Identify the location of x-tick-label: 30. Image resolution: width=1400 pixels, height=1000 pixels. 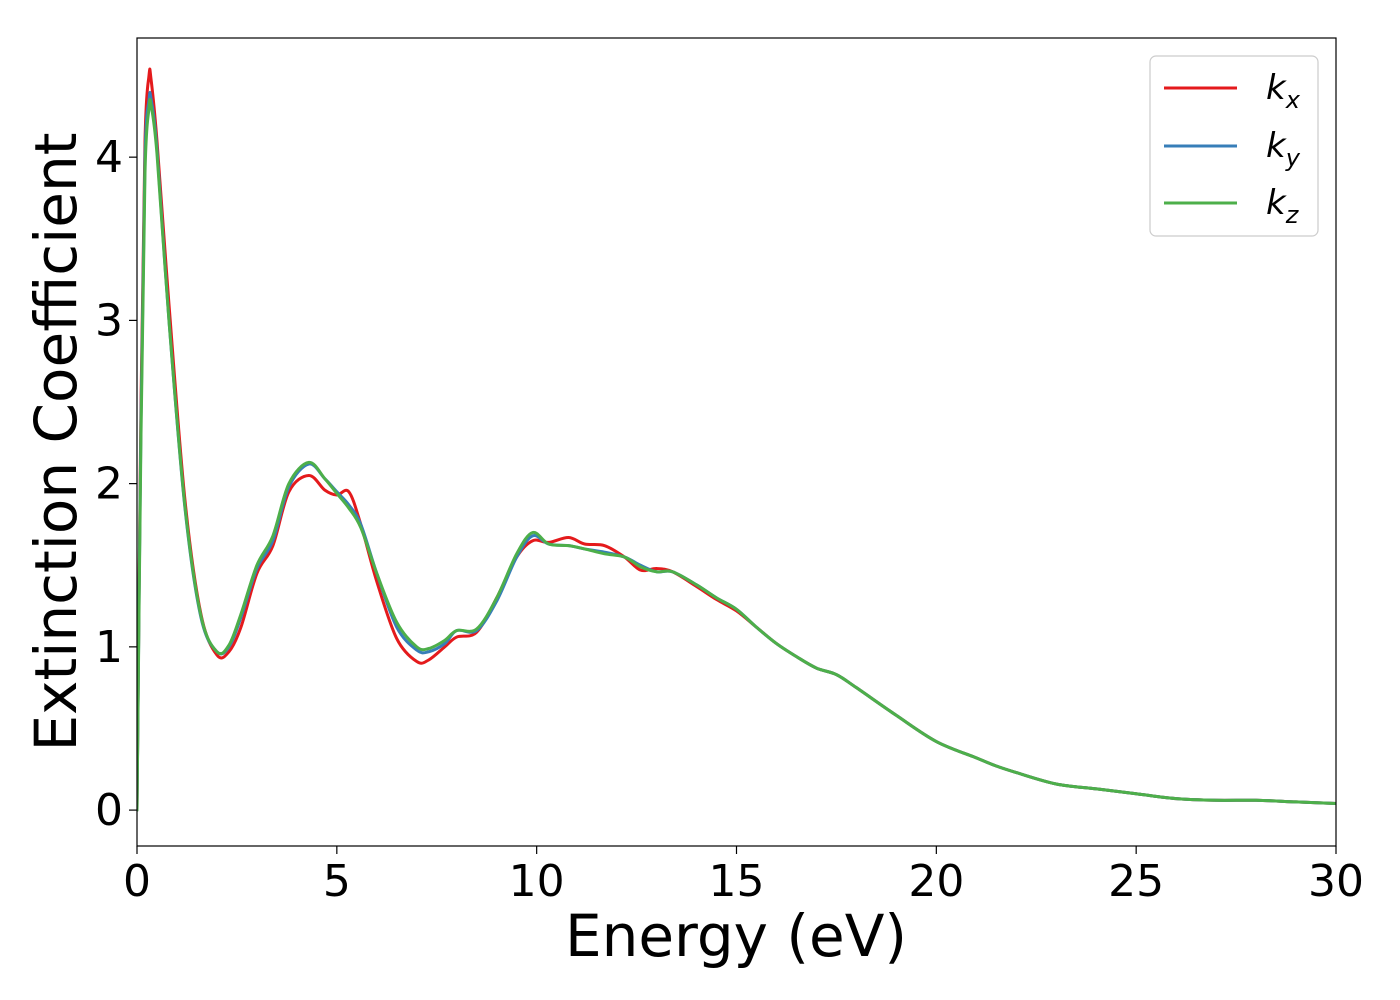
(1336, 881).